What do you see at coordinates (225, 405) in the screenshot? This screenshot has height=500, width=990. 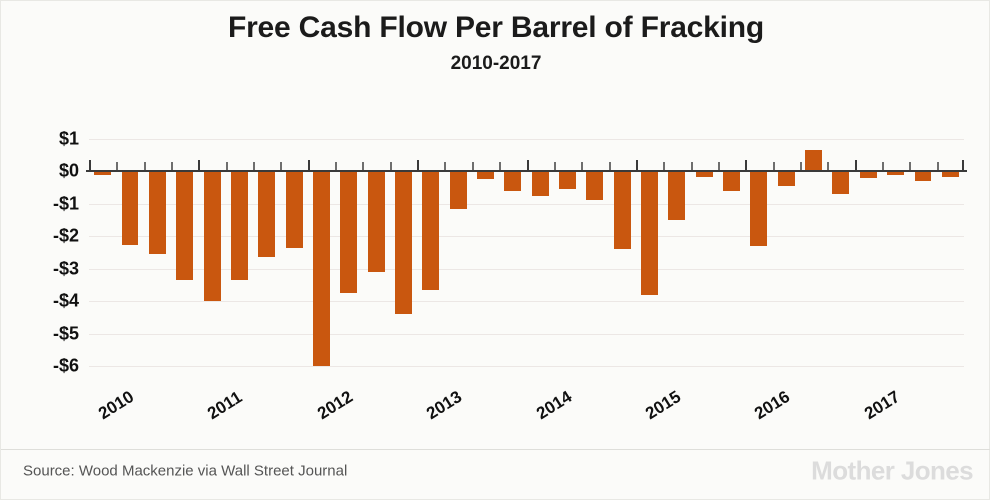 I see `x-axis-tick-label: 2011` at bounding box center [225, 405].